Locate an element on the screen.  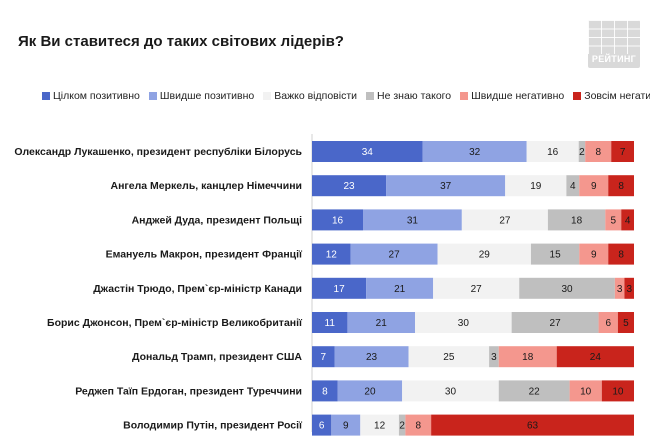
legend-label: Зовсім негативно is located at coordinates (617, 96).